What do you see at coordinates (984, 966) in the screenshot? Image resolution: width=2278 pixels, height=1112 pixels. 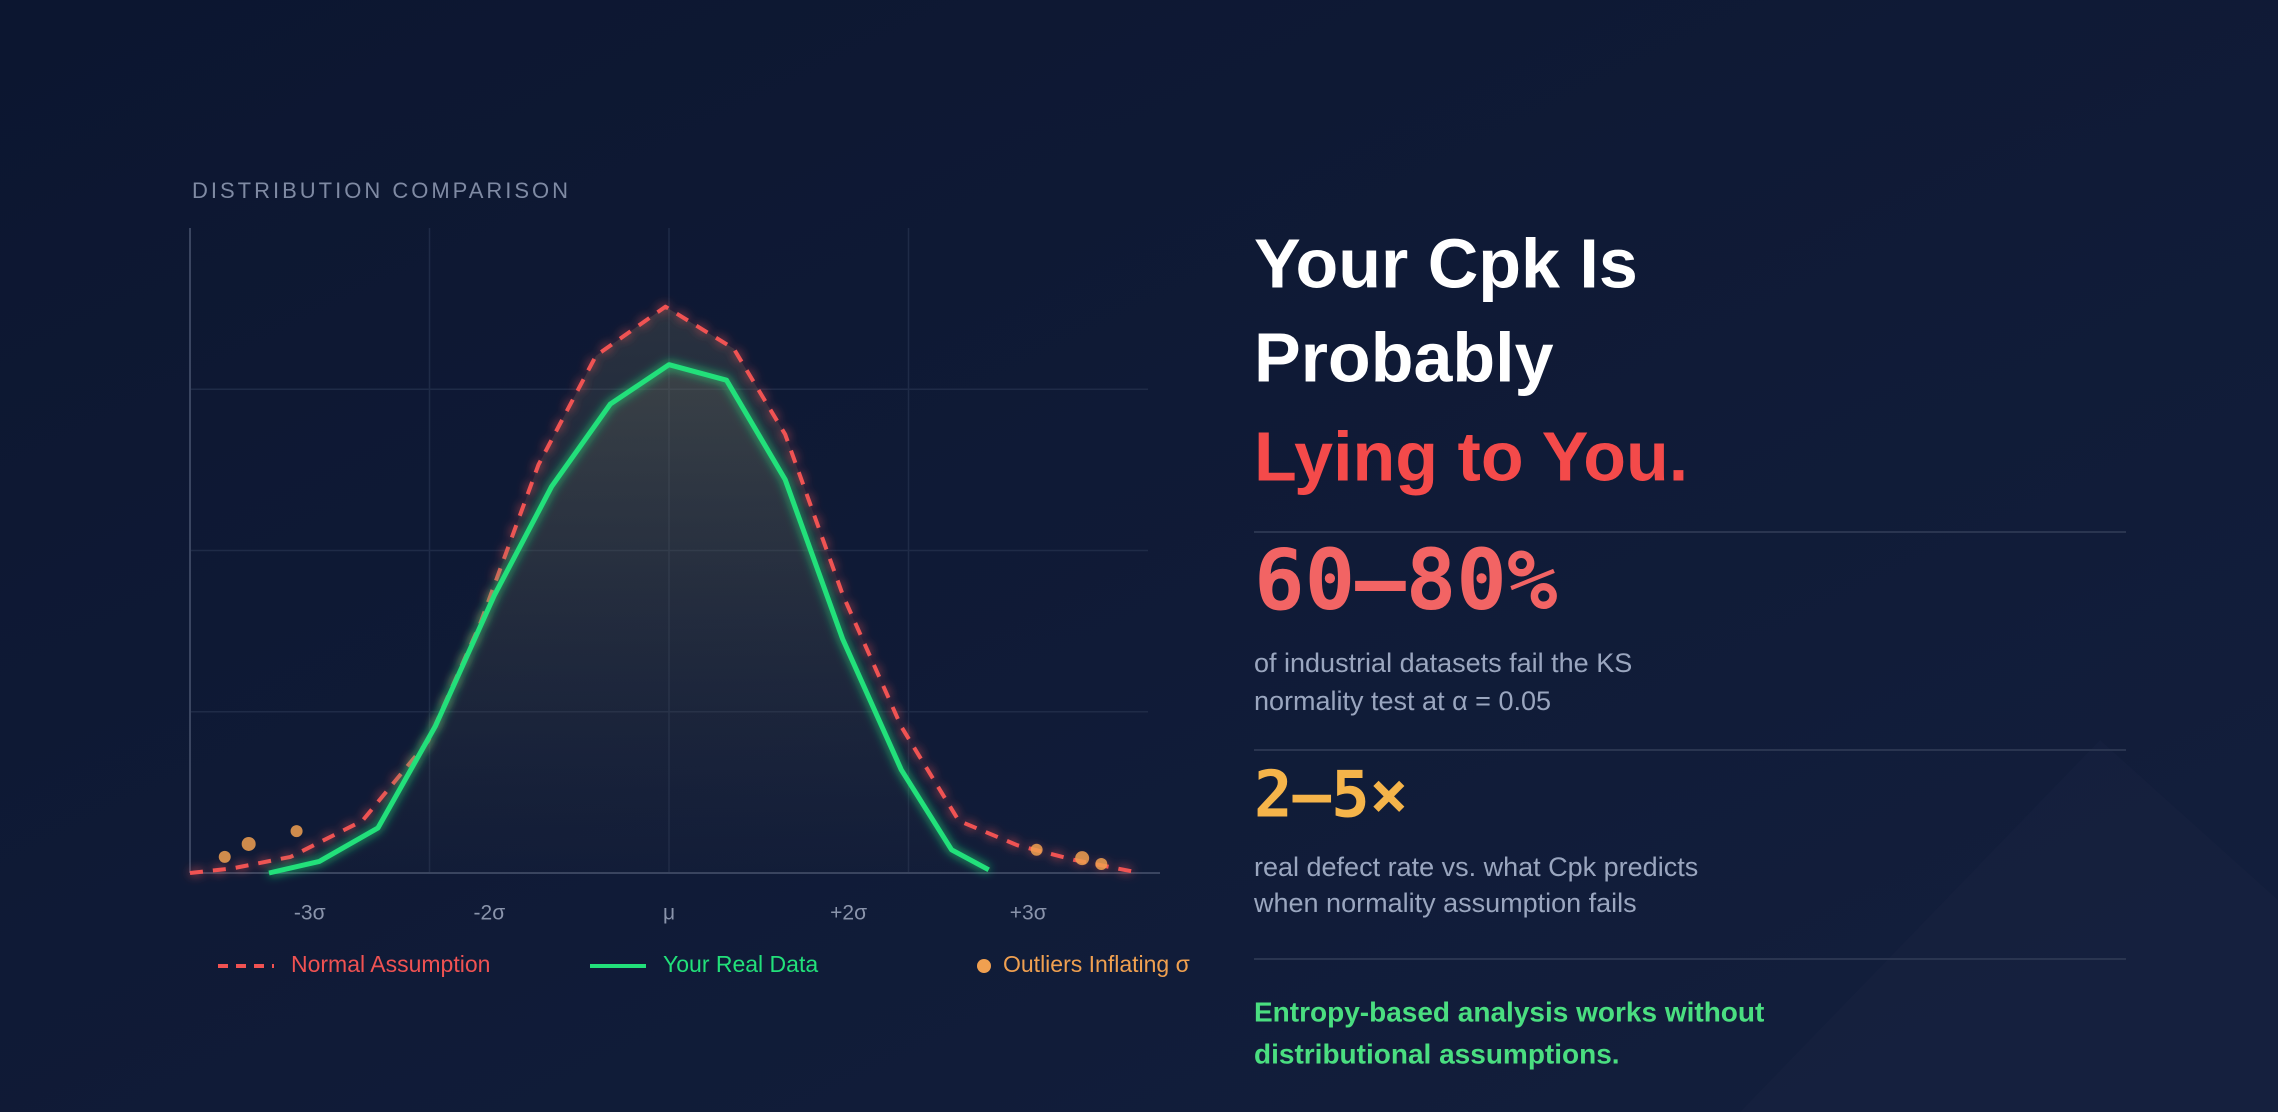 I see `legend-swatch` at bounding box center [984, 966].